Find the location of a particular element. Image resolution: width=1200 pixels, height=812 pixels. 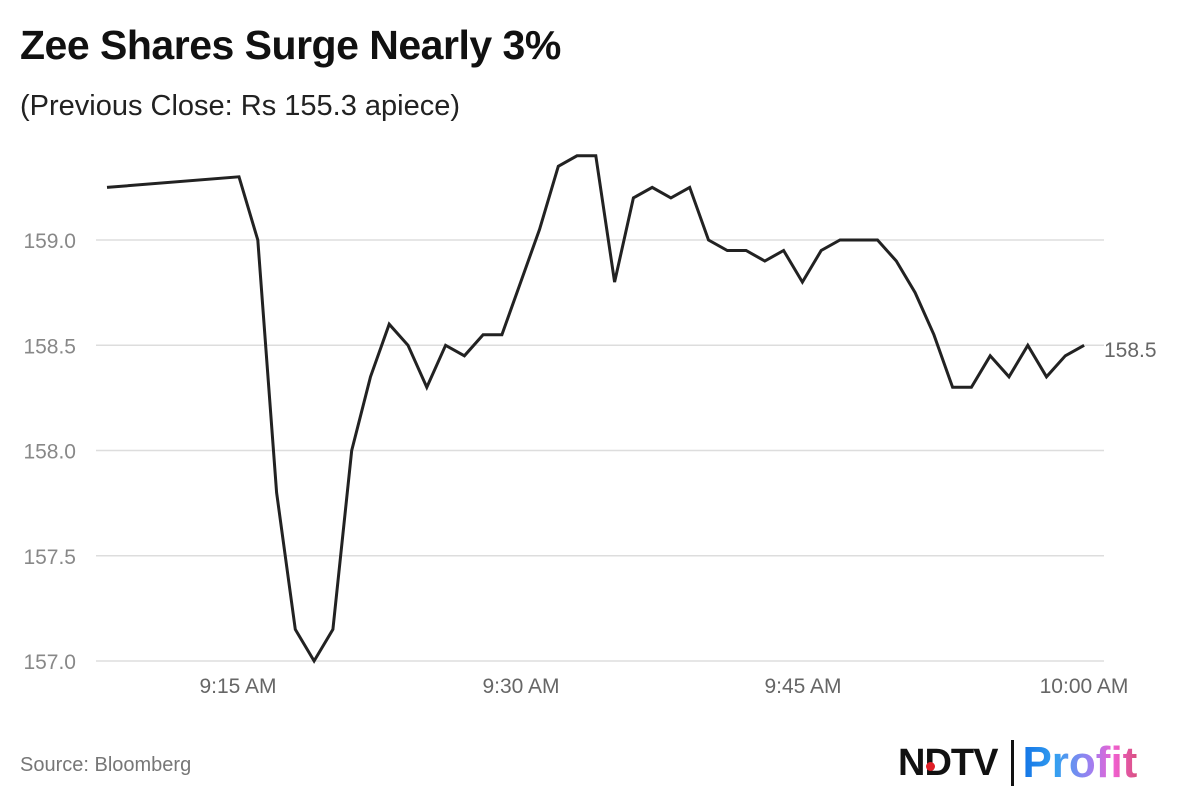

x-axis-labels: 9:15 AM 9:30 AM 9:45 AM 10:00 AM is located at coordinates (663, 686).